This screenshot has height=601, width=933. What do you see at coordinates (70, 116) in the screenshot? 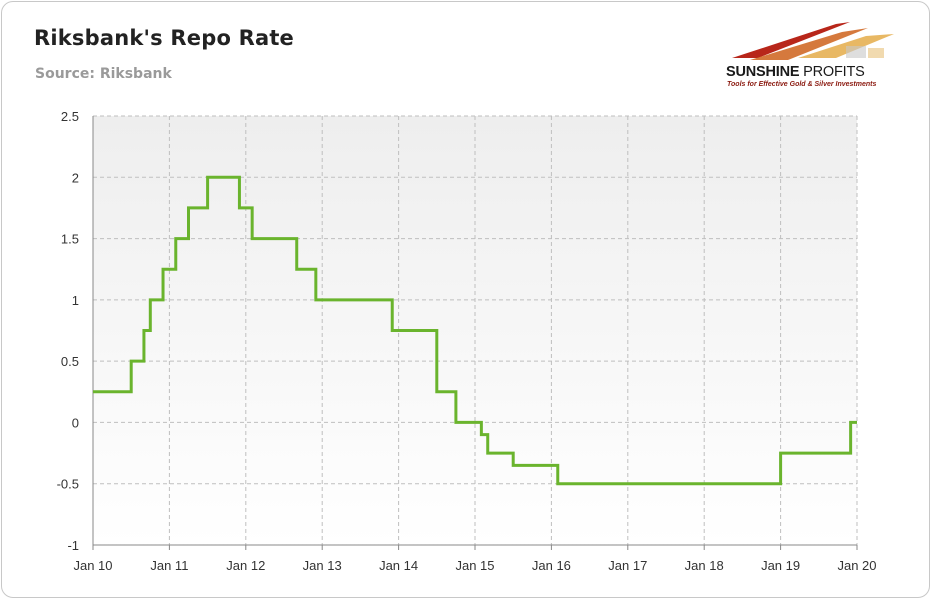
I see `y-tick-label: 2.5` at bounding box center [70, 116].